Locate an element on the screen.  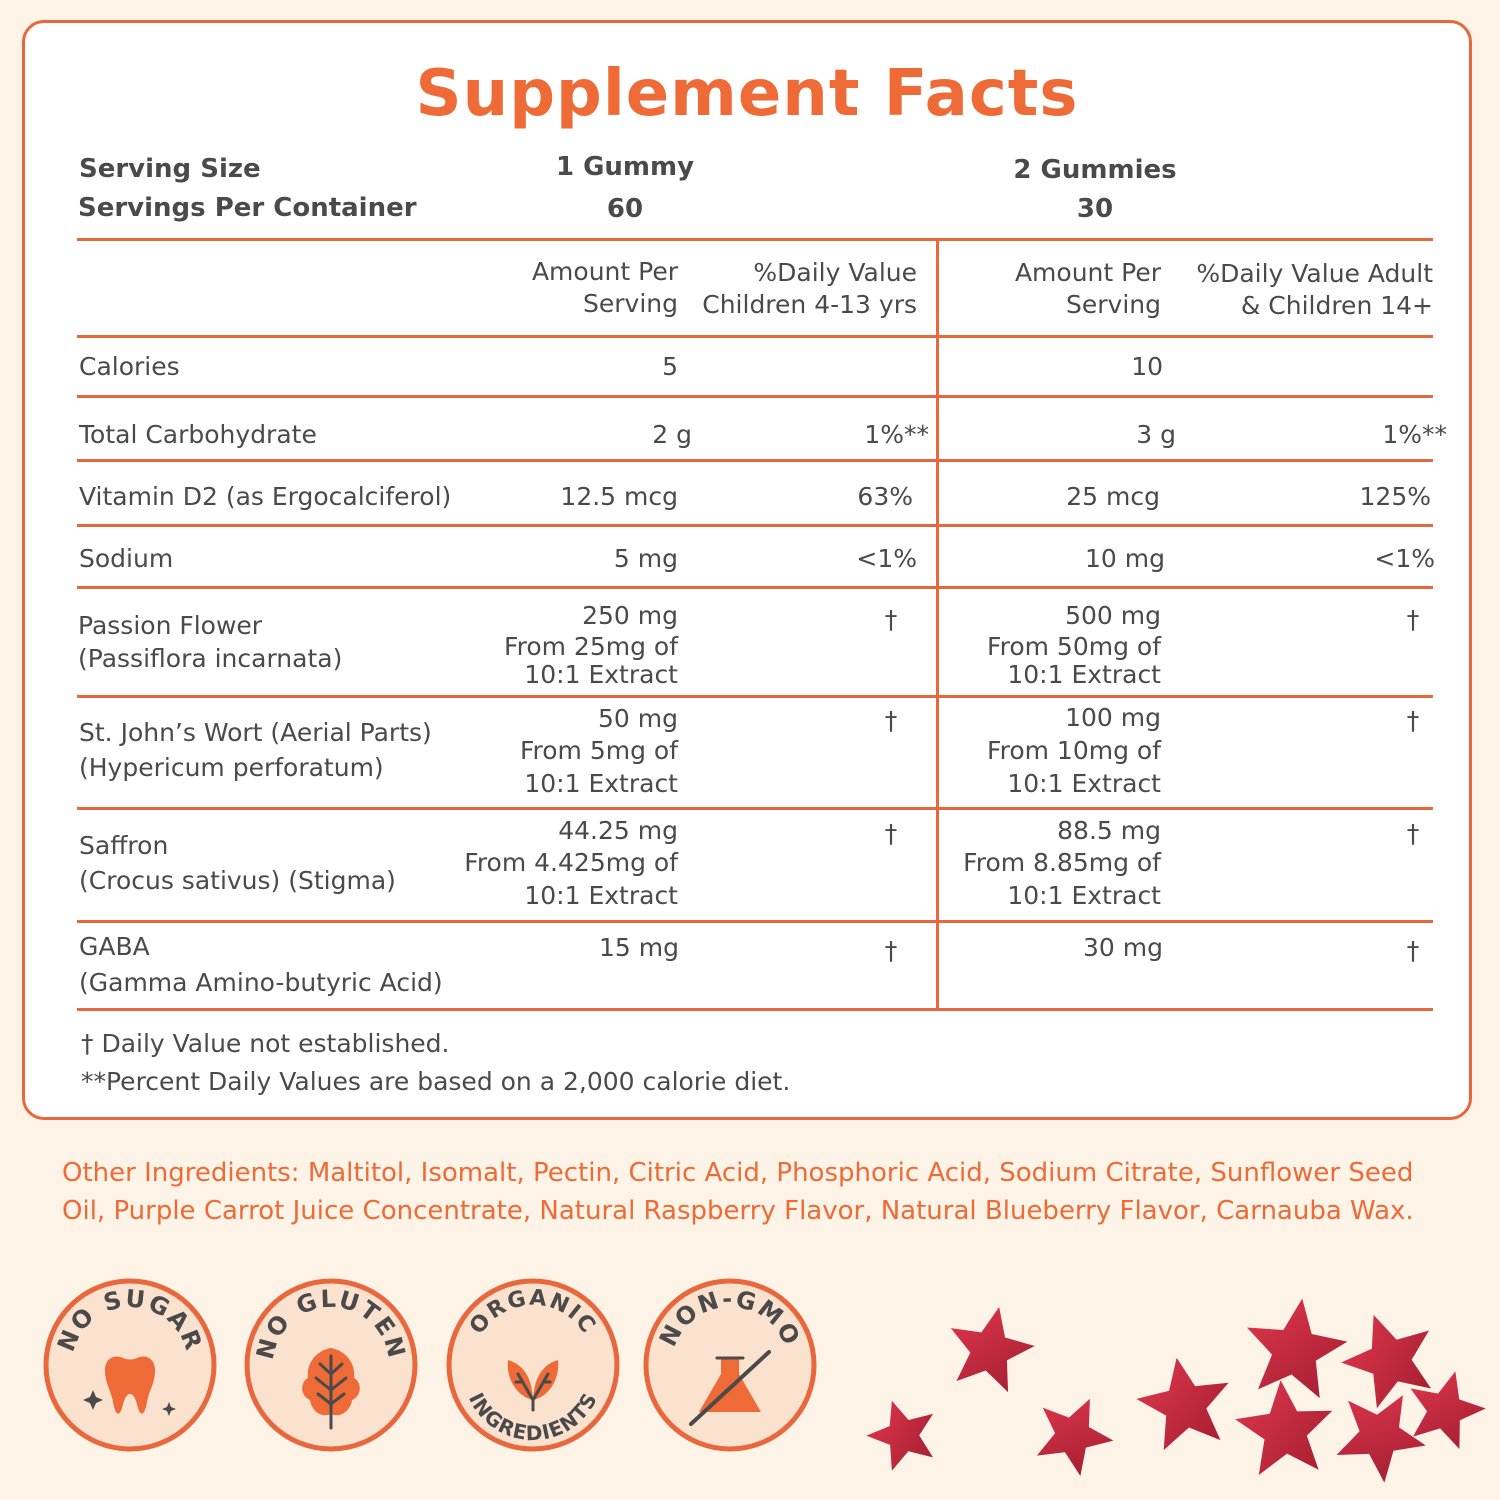
row-carbohydrate-name: Total Carbohydrate is located at coordinates (198, 434).